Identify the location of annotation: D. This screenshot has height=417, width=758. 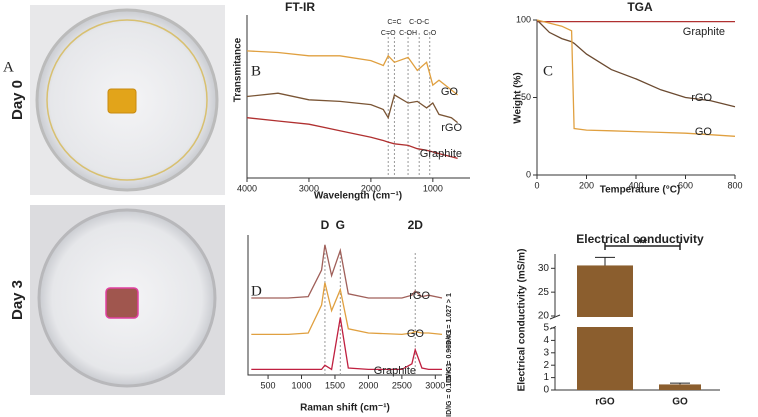
(325, 225).